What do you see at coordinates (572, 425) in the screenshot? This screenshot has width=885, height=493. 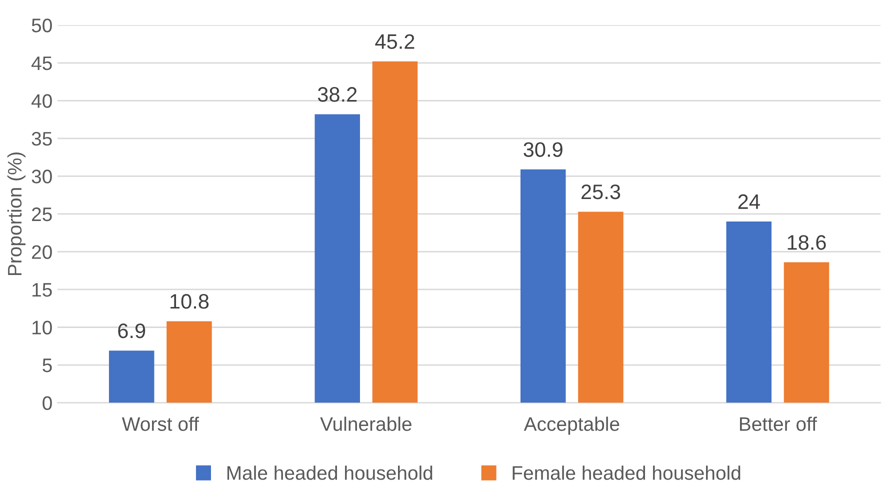 I see `x-tick-label: Acceptable` at bounding box center [572, 425].